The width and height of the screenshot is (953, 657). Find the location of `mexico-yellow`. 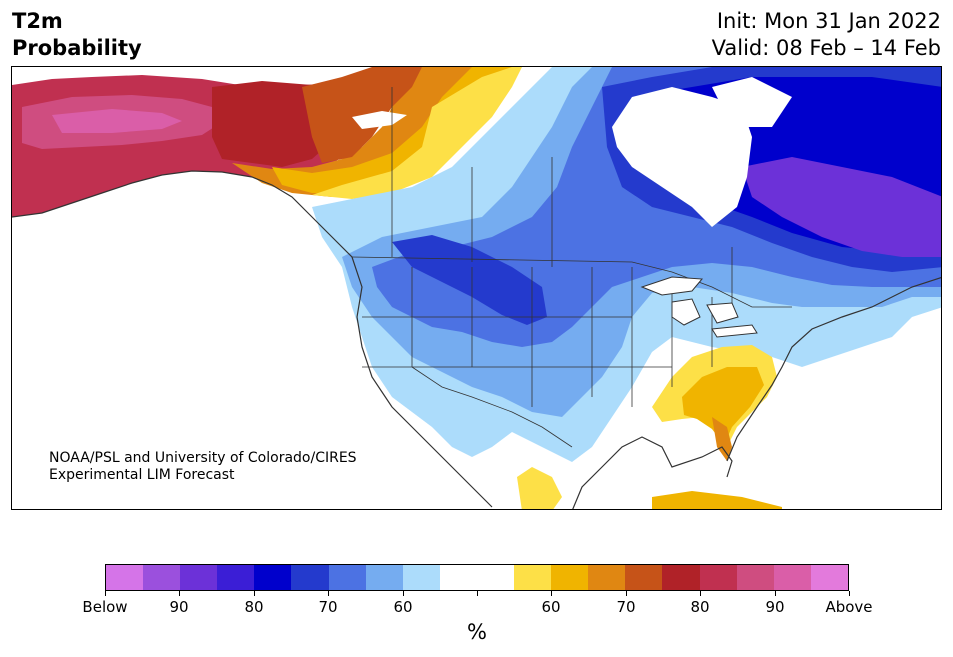

mexico-yellow is located at coordinates (539, 488).